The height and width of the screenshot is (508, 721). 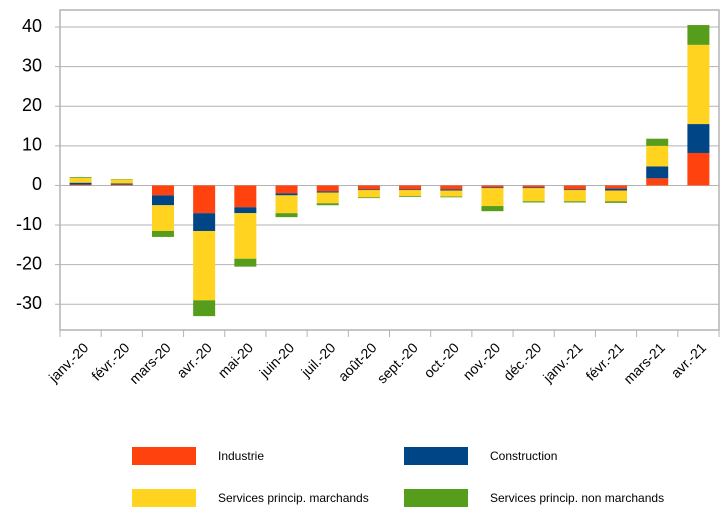 I want to click on x-tick-label: janv.-21, so click(x=562, y=362).